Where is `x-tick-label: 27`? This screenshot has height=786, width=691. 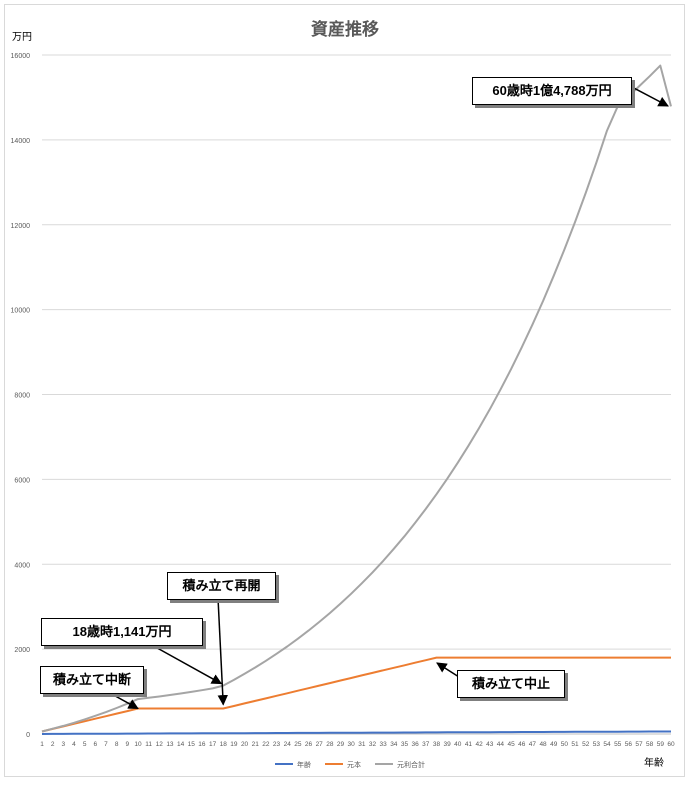 x-tick-label: 27 is located at coordinates (320, 744).